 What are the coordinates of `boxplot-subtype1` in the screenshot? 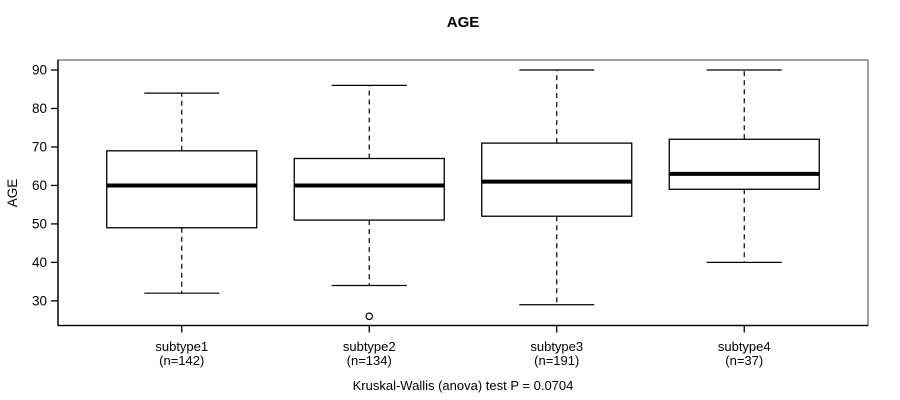 It's located at (182, 193).